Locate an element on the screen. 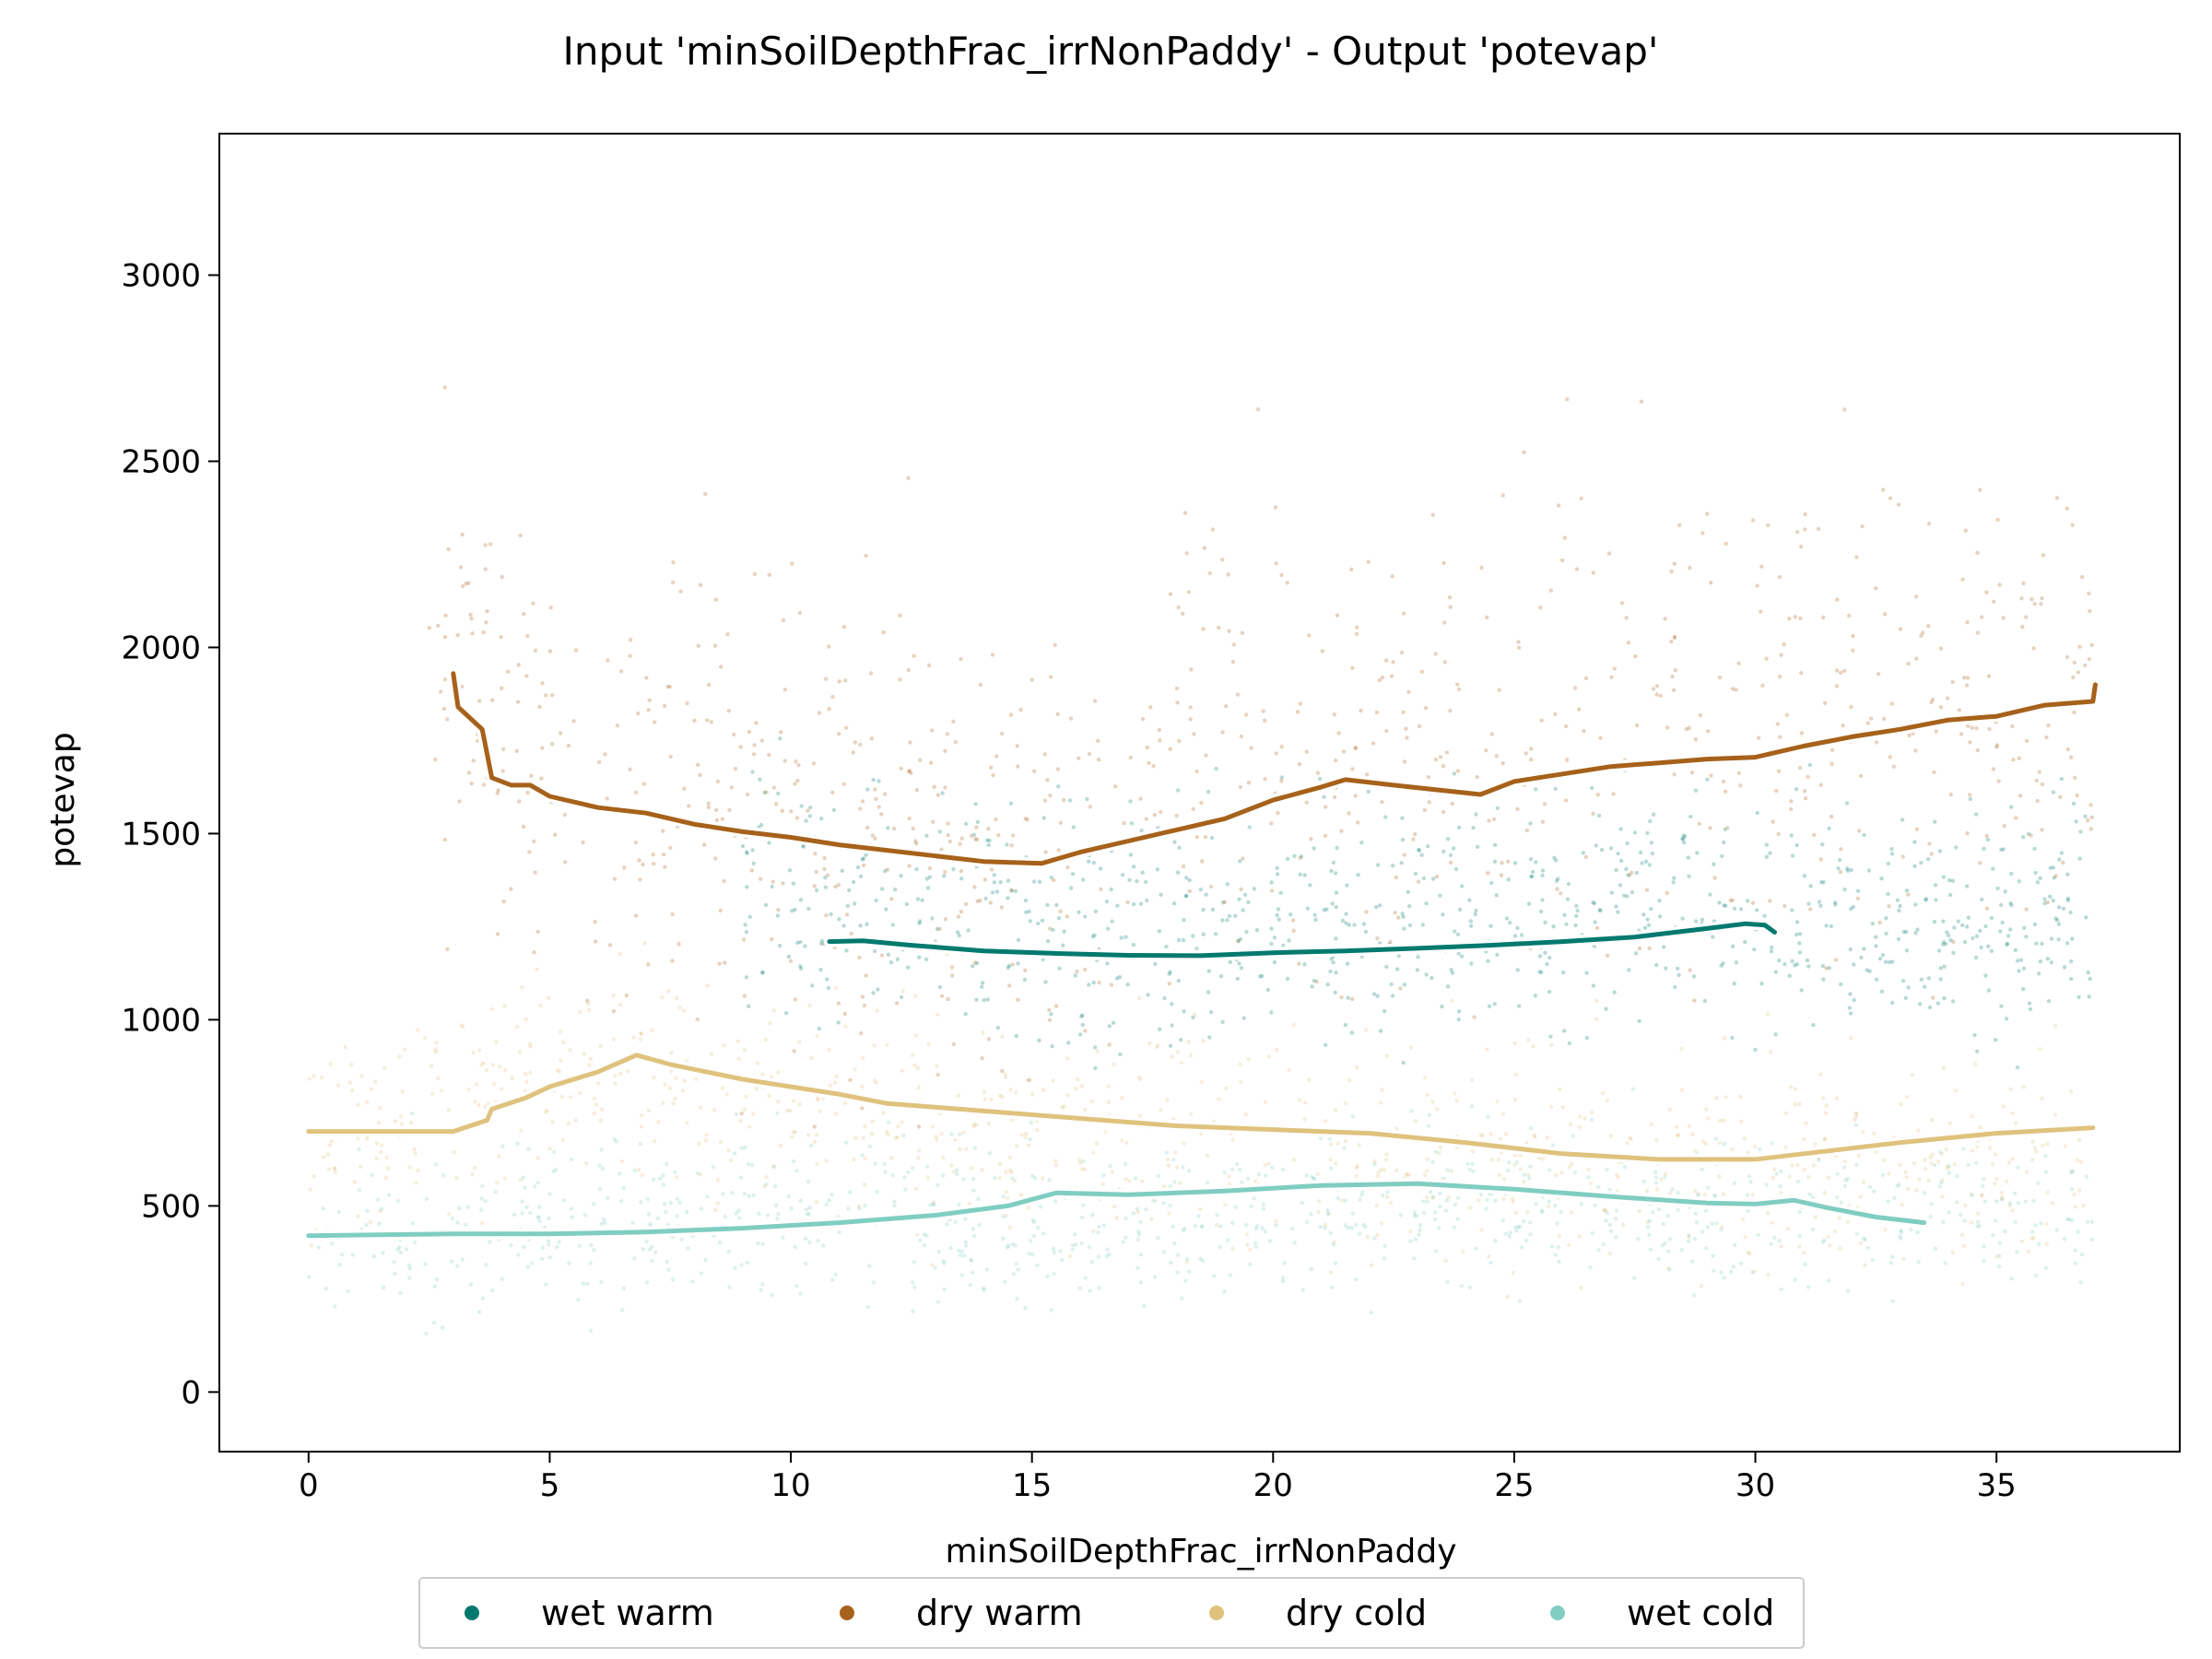 This screenshot has height=1659, width=2212. legend-frame is located at coordinates (1111, 1613).